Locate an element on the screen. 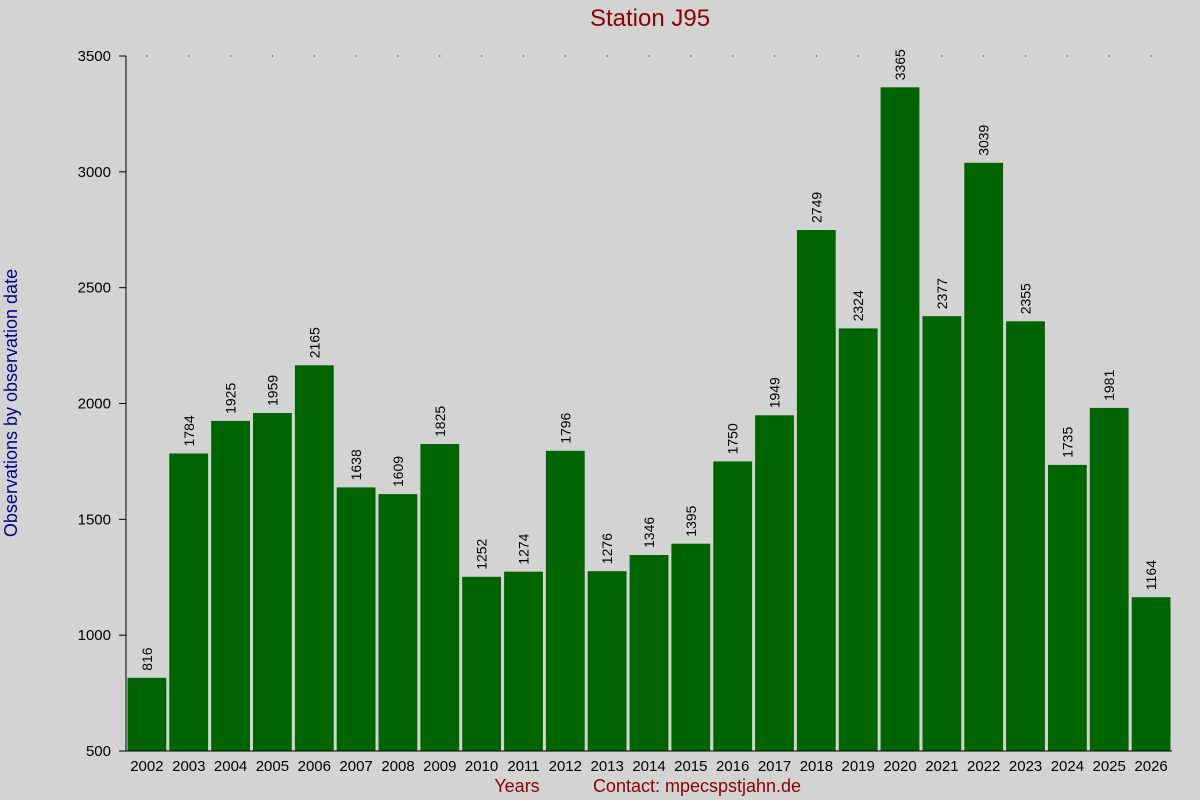 This screenshot has width=1200, height=800. x-tick-label-2013: 2013 is located at coordinates (607, 766).